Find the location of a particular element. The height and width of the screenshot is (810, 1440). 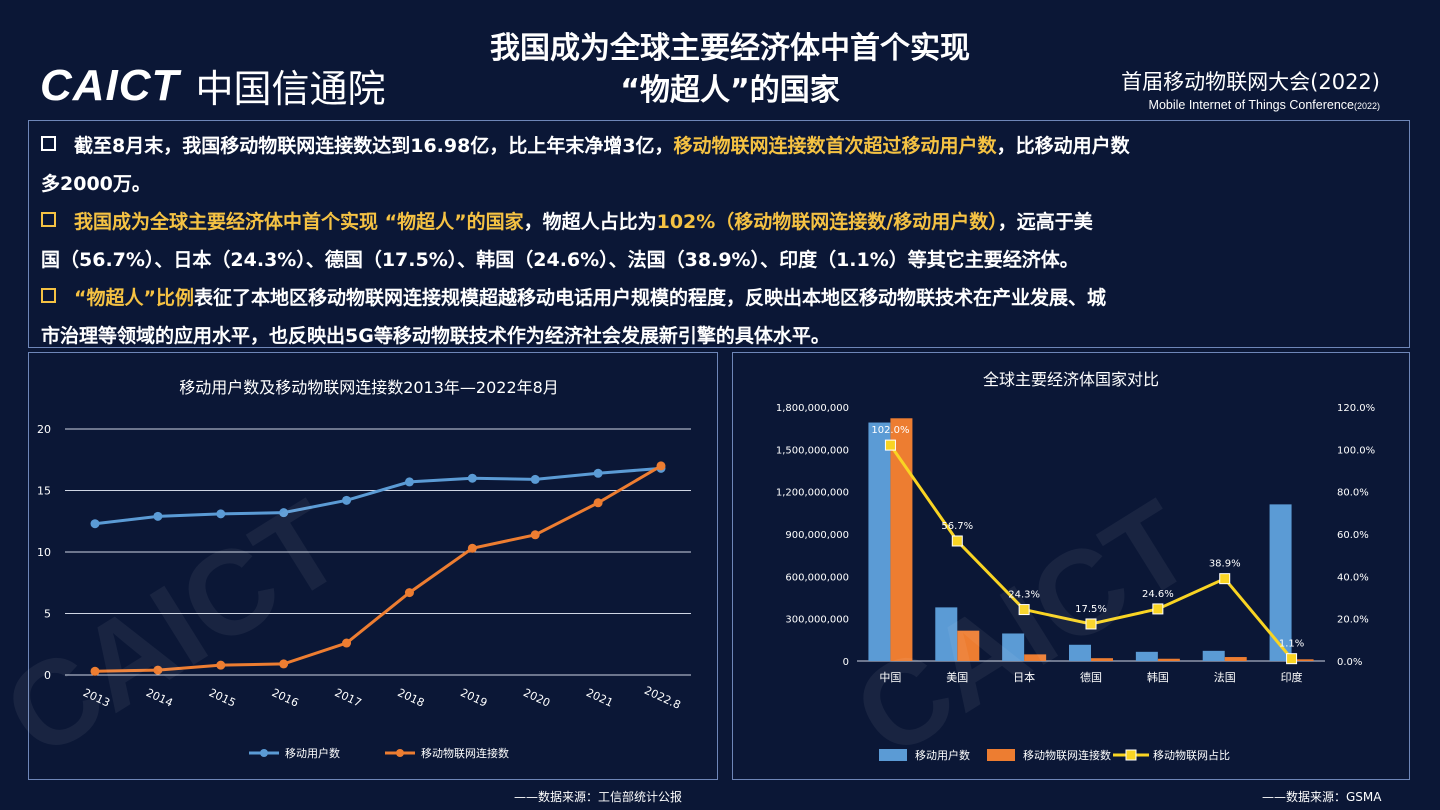

source-right: ——数据来源：GSMA is located at coordinates (1322, 797).